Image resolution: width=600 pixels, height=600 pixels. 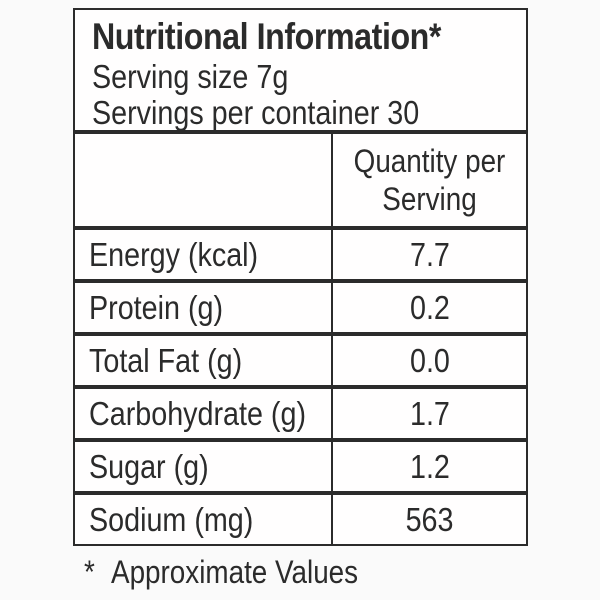 I want to click on row-value: 0.2, so click(x=429, y=307).